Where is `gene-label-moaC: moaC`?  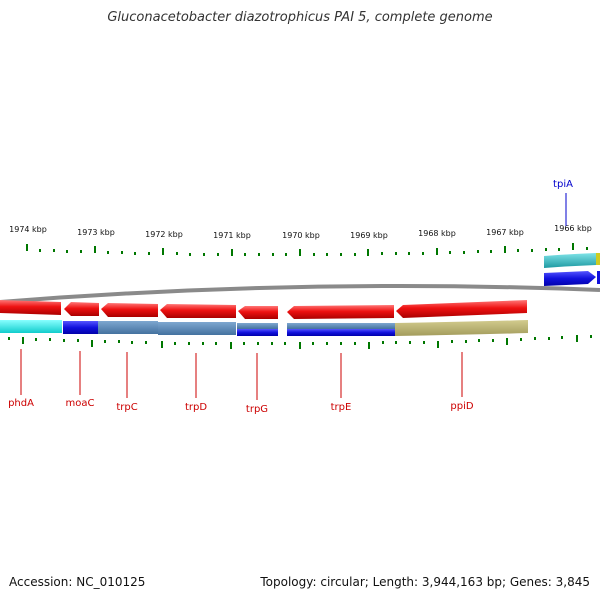
gene-label-moaC: moaC is located at coordinates (80, 403).